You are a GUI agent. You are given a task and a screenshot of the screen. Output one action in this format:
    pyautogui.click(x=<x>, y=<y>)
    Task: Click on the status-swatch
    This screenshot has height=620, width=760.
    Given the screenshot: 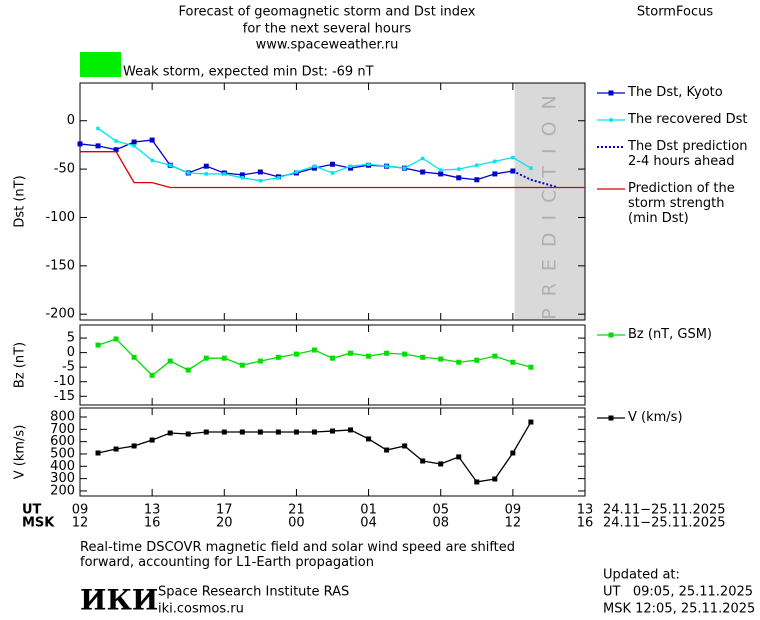 What is the action you would take?
    pyautogui.click(x=100, y=64)
    